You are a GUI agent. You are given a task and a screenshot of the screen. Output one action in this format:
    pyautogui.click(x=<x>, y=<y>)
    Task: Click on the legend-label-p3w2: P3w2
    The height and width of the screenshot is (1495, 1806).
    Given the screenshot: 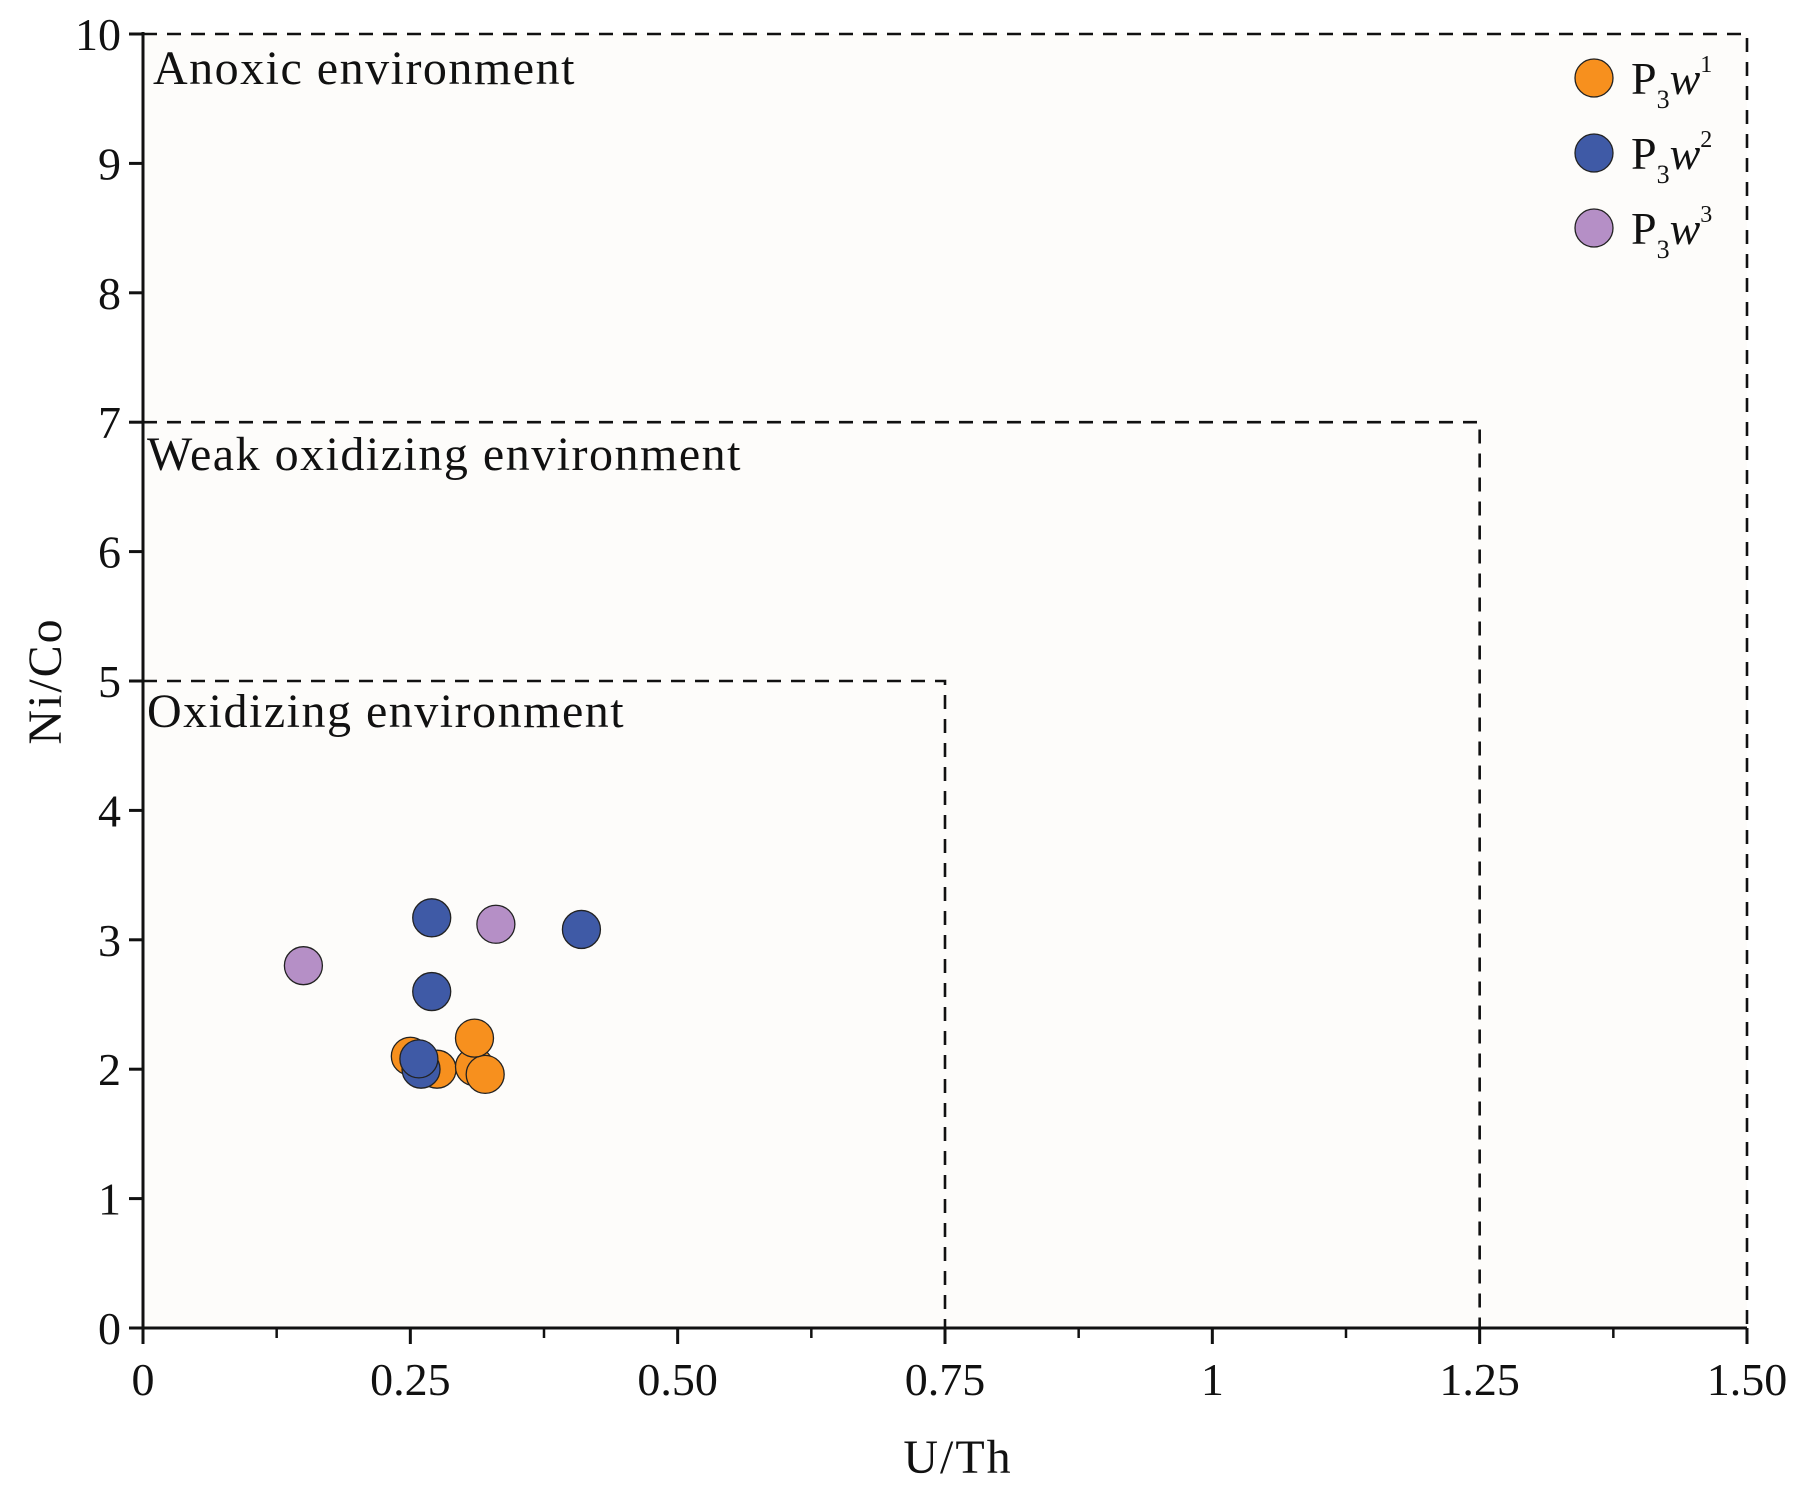 What is the action you would take?
    pyautogui.click(x=1671, y=158)
    